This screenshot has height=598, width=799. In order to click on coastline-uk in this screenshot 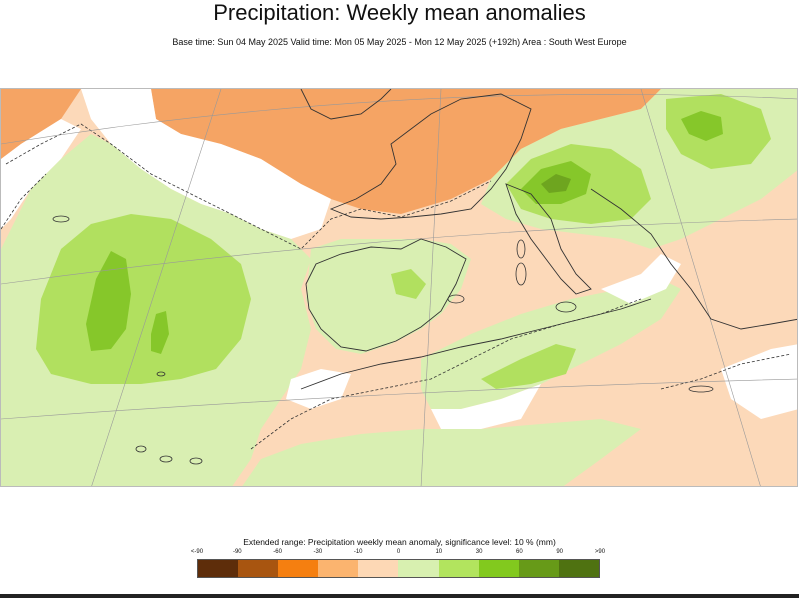, I will do `click(346, 104)`.